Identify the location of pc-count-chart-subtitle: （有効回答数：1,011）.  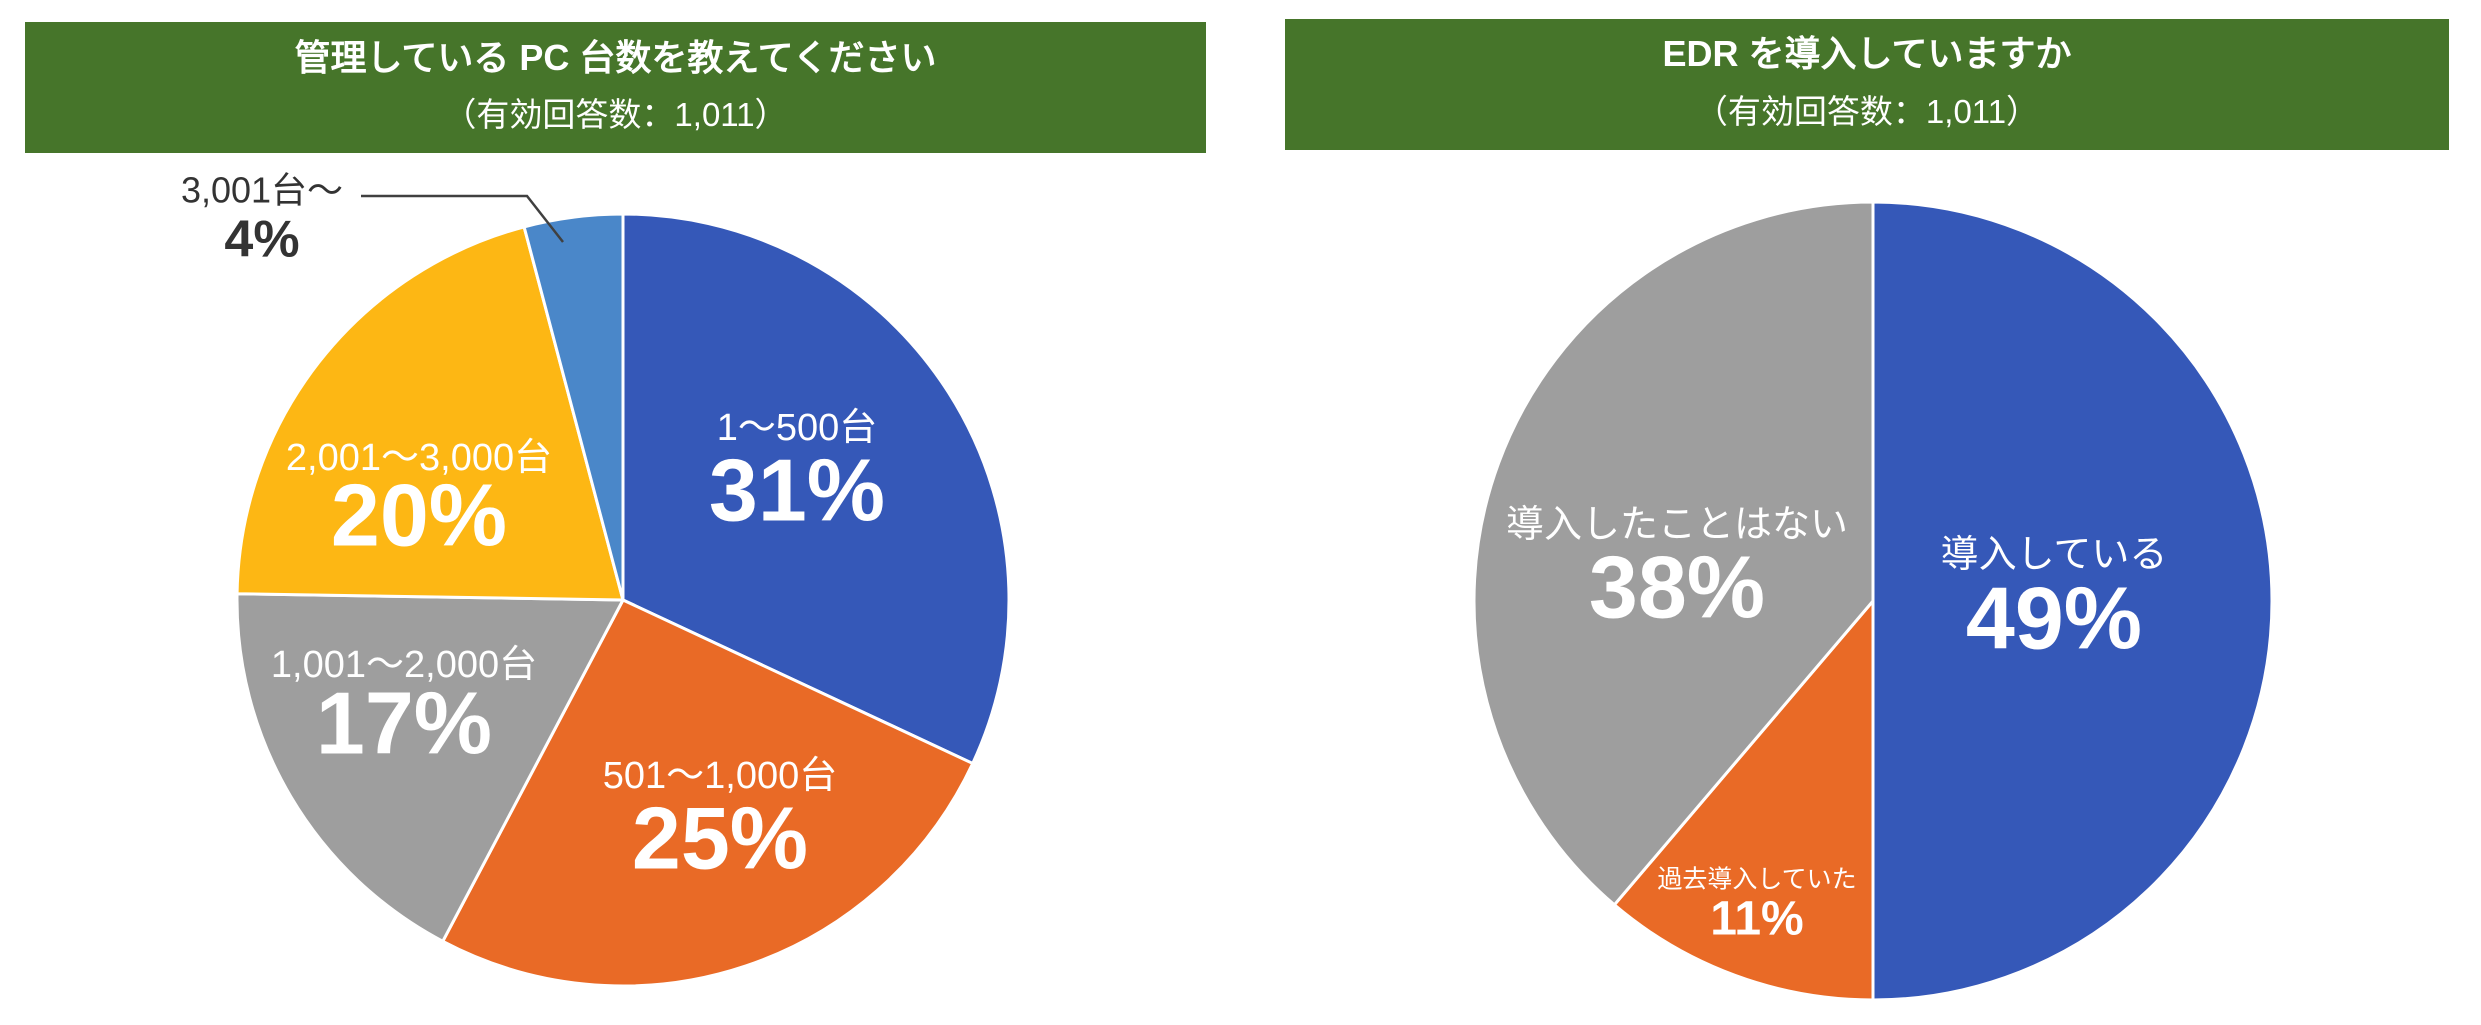
(615, 114).